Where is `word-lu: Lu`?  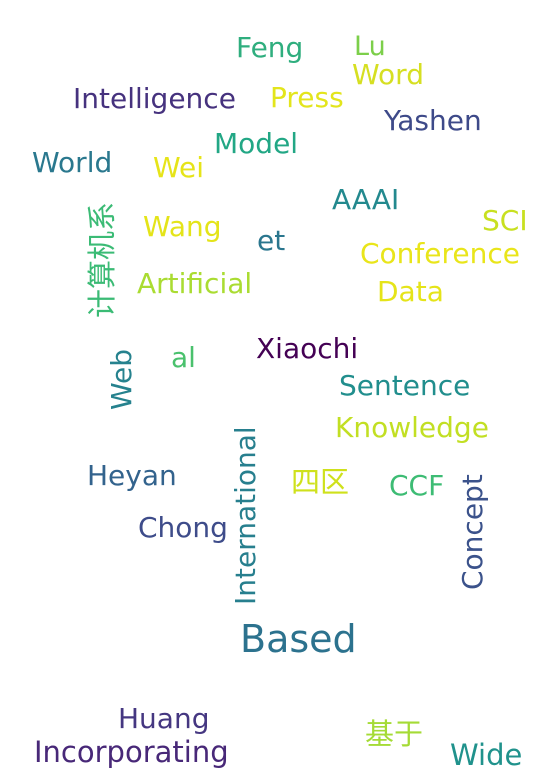
word-lu: Lu is located at coordinates (370, 46).